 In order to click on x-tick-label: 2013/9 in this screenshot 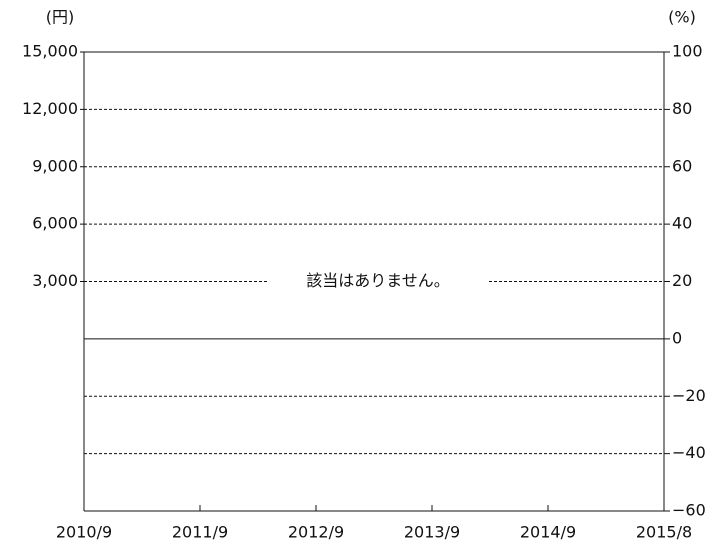, I will do `click(432, 532)`.